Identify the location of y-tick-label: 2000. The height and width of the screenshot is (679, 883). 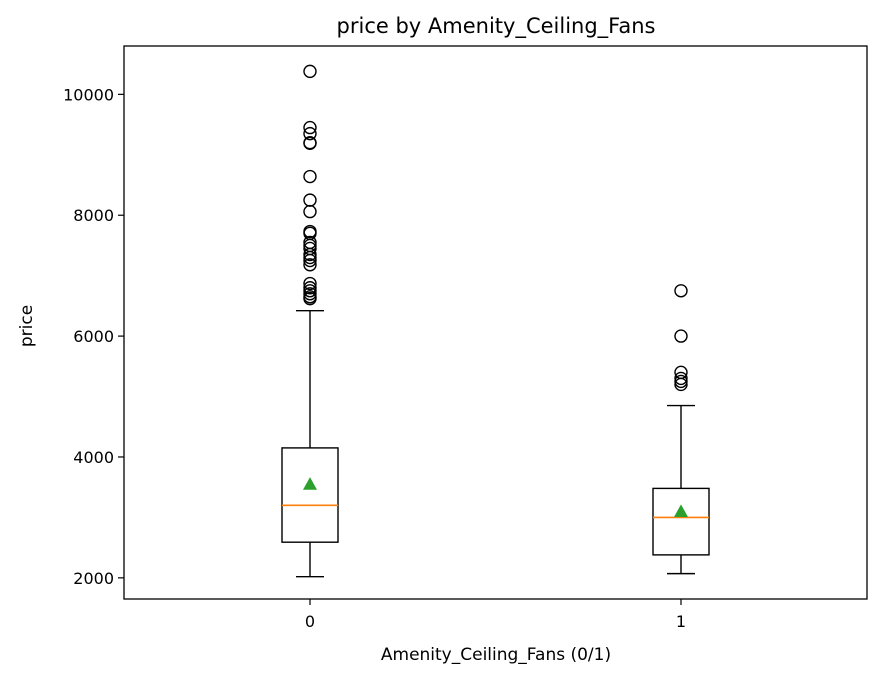
(93, 578).